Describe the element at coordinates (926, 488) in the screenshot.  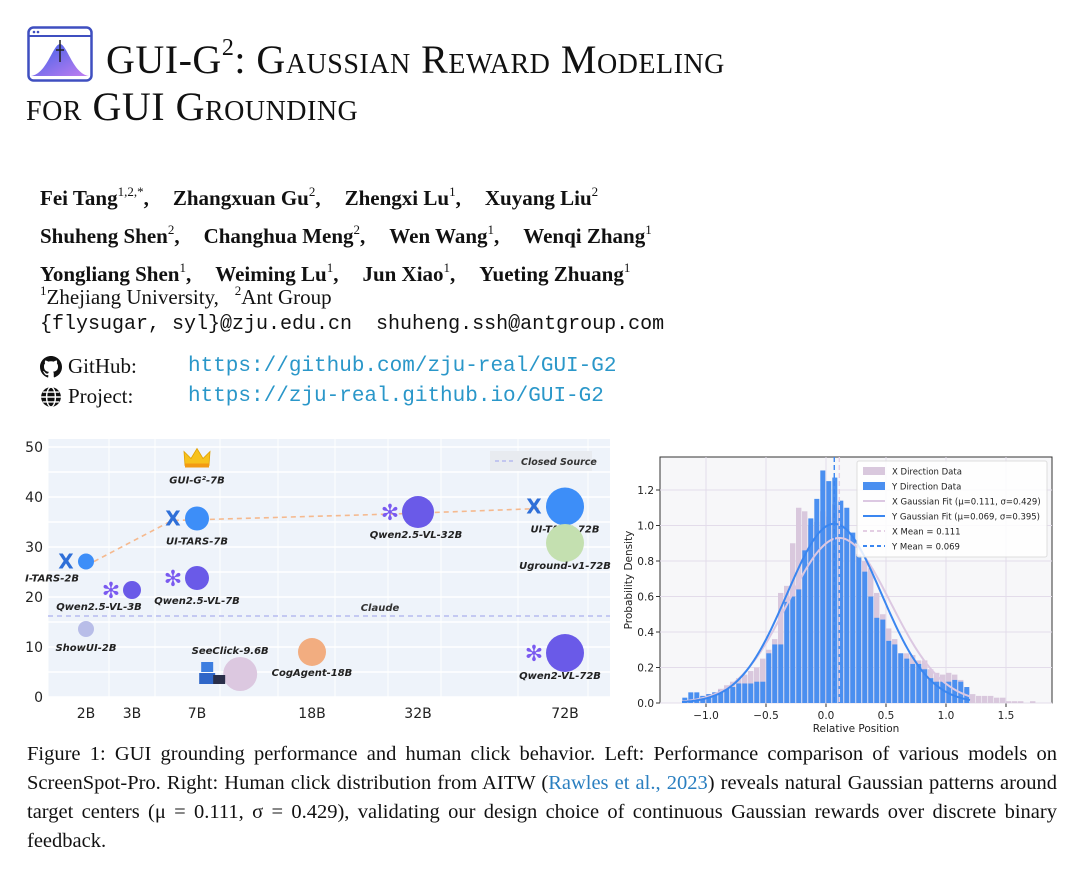
I see `legend-label: Y Direction Data` at that location.